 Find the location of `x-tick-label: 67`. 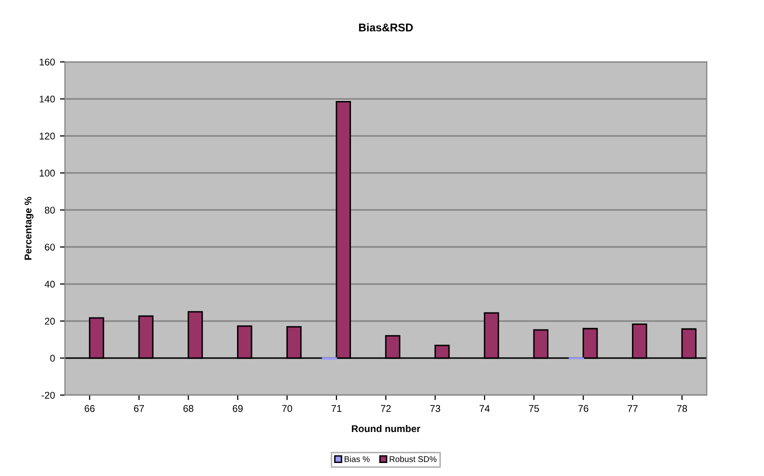

x-tick-label: 67 is located at coordinates (139, 408).